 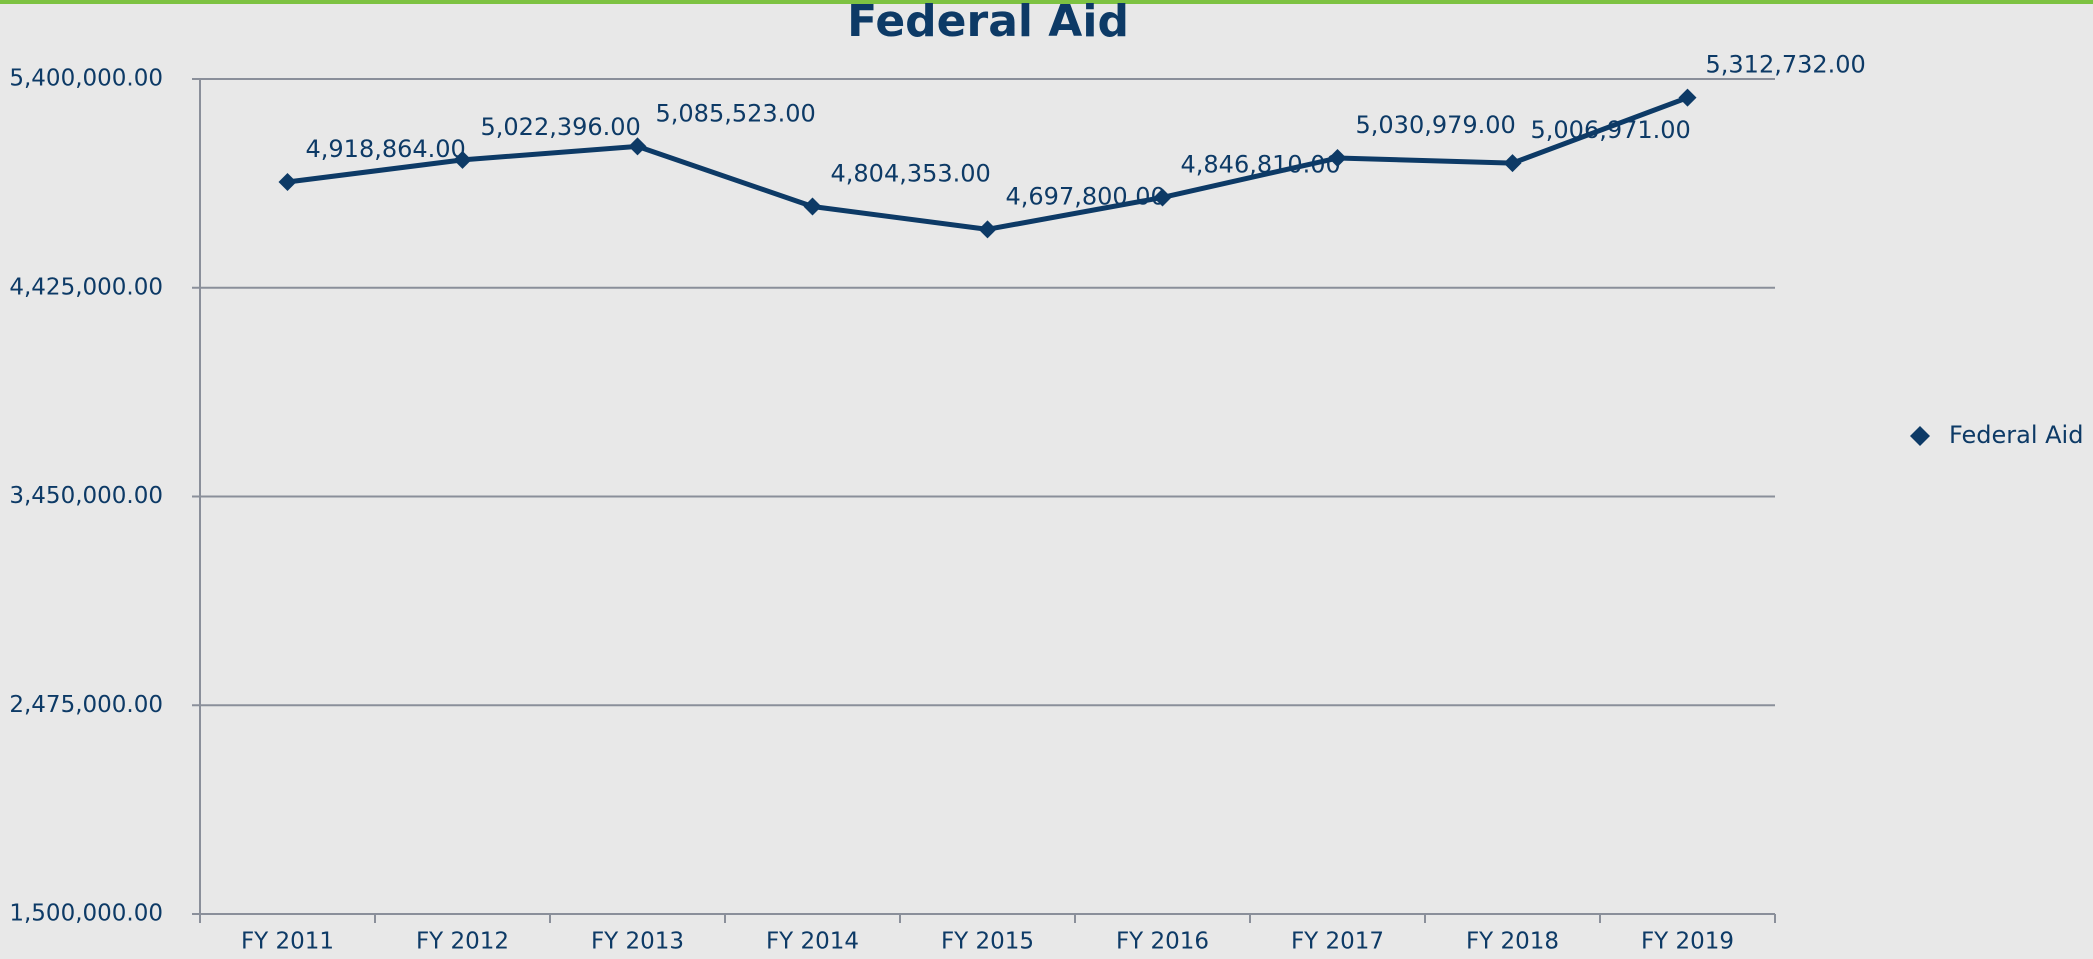 I want to click on x-tick-label: FY 2018, so click(x=1512, y=942).